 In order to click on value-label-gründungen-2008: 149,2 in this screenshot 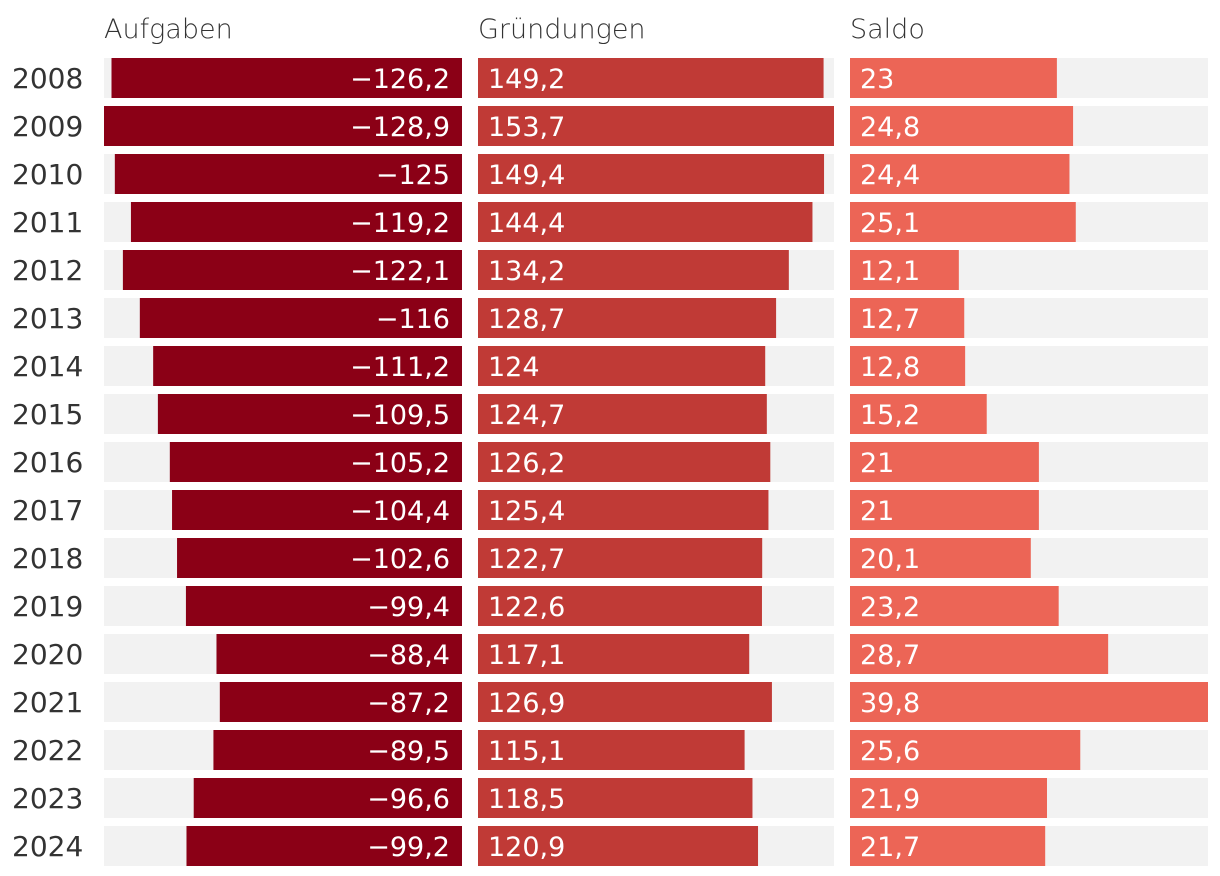, I will do `click(526, 79)`.